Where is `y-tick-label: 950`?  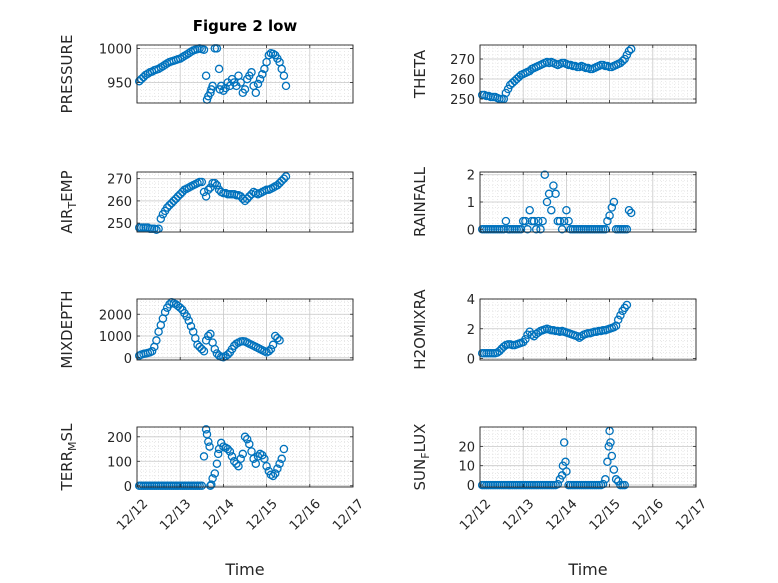
y-tick-label: 950 is located at coordinates (119, 84).